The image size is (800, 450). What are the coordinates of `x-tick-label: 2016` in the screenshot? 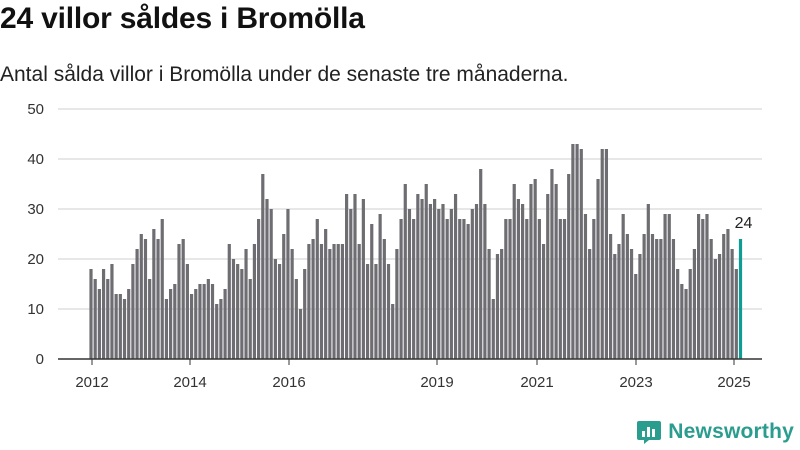 It's located at (288, 382).